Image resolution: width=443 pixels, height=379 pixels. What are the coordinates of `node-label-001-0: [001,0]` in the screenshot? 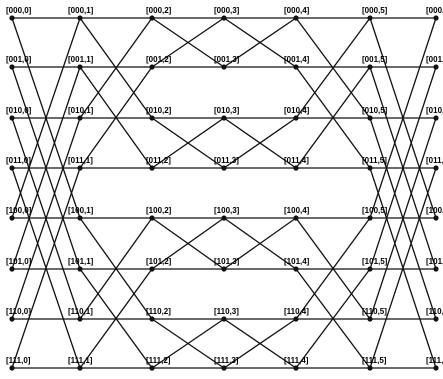 It's located at (19, 59).